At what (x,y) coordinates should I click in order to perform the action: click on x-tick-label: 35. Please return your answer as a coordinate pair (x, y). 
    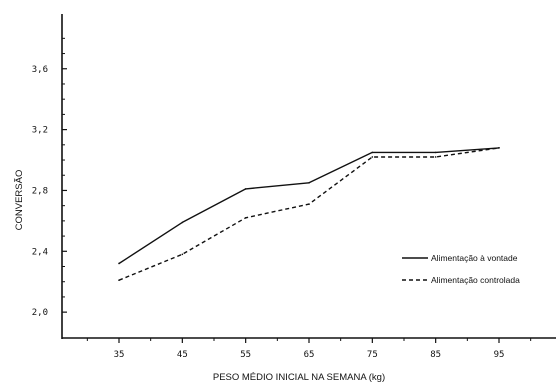
    Looking at the image, I should click on (119, 355).